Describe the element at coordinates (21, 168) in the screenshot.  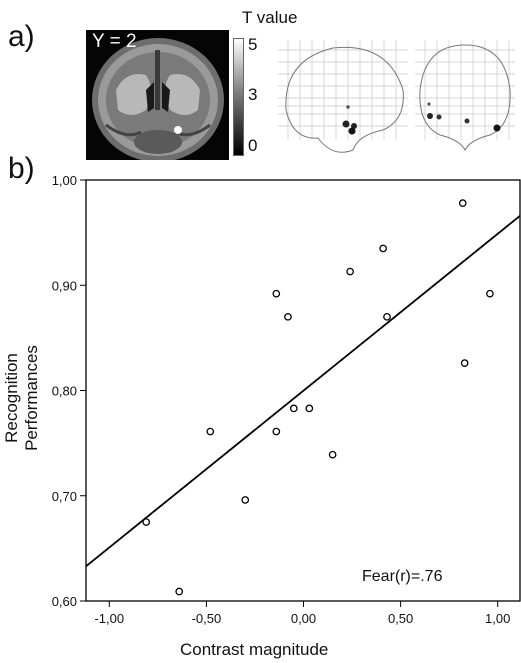
I see `panel-label-b: b)` at that location.